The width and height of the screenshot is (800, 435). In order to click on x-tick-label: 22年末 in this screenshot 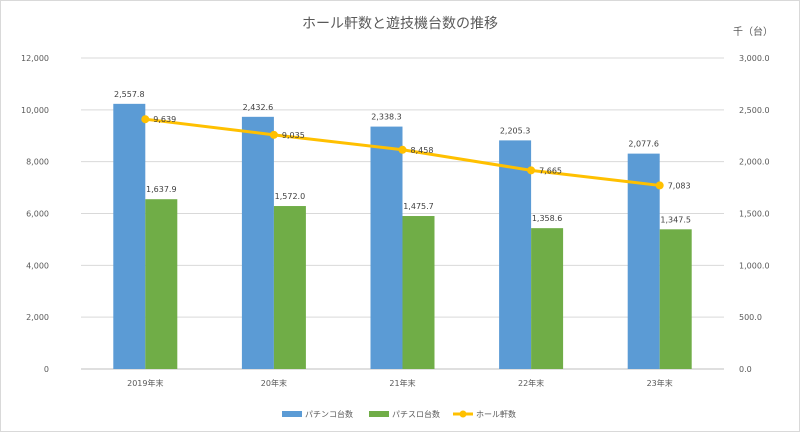, I will do `click(531, 383)`.